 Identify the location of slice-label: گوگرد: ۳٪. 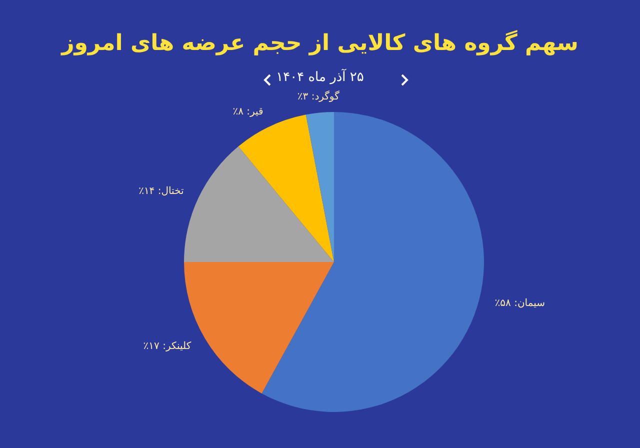
(318, 96).